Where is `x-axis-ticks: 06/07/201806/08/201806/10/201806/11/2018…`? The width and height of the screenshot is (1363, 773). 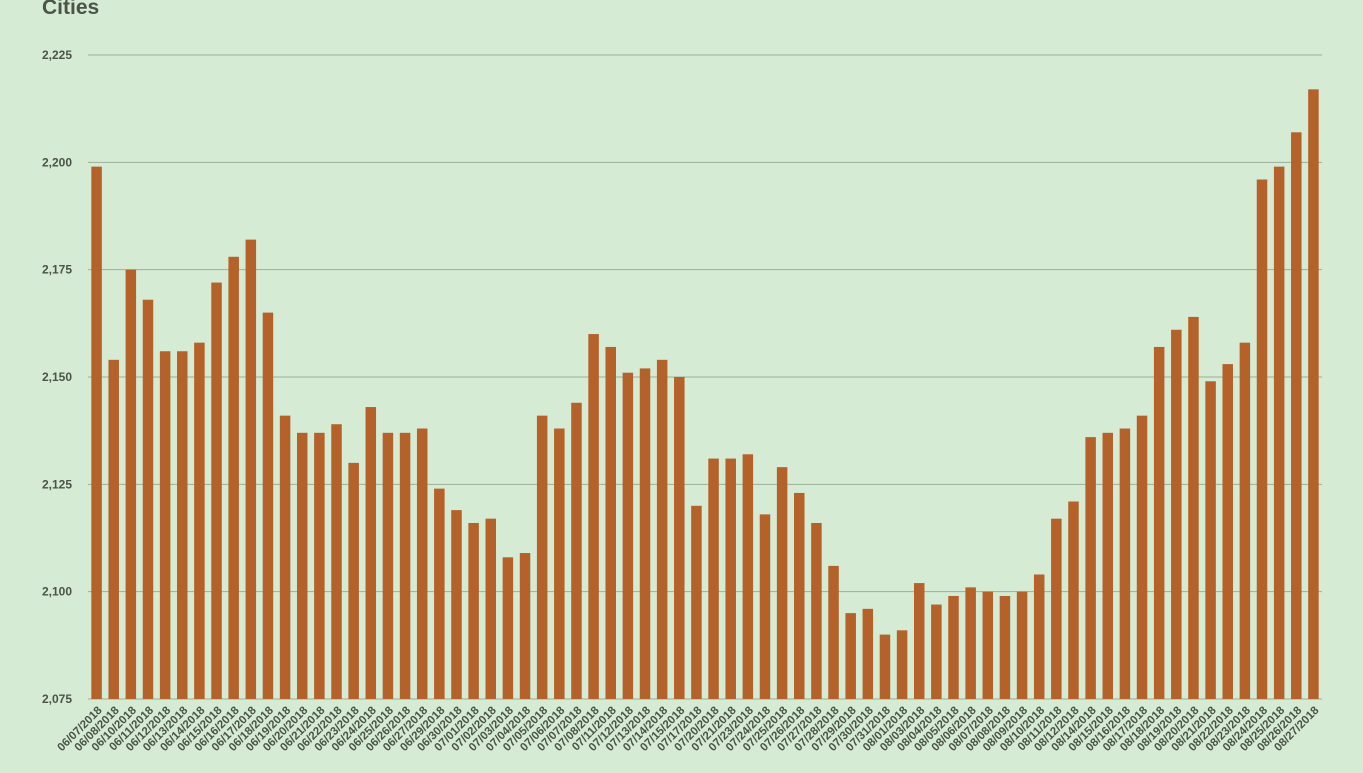 x-axis-ticks: 06/07/201806/08/201806/10/201806/11/2018… is located at coordinates (689, 729).